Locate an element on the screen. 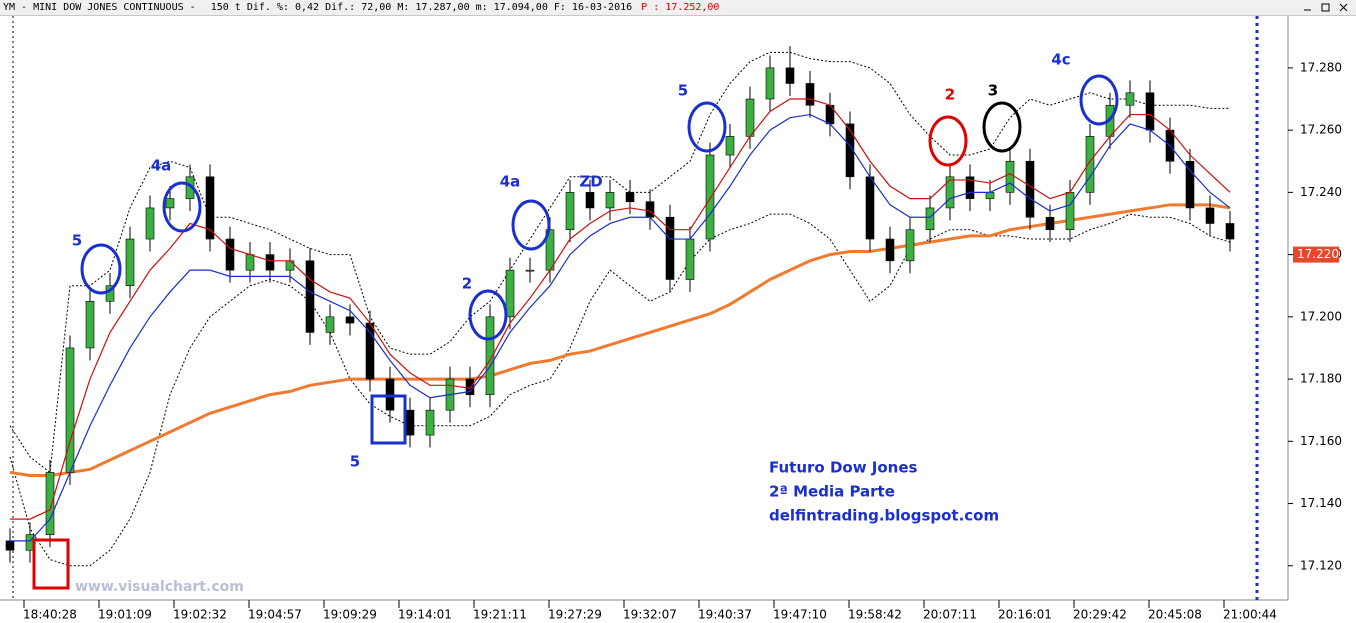  x-tick-label: 19:01:09 is located at coordinates (125, 615).